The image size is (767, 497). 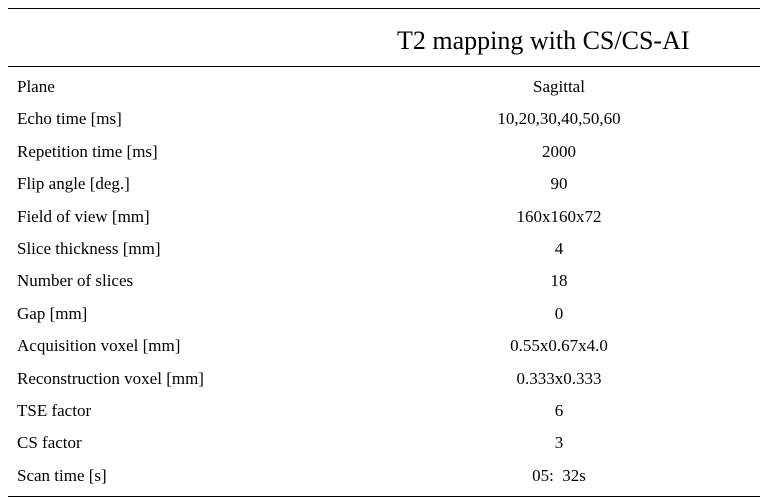 I want to click on parameter-cell: Scan time [s], so click(x=62, y=475).